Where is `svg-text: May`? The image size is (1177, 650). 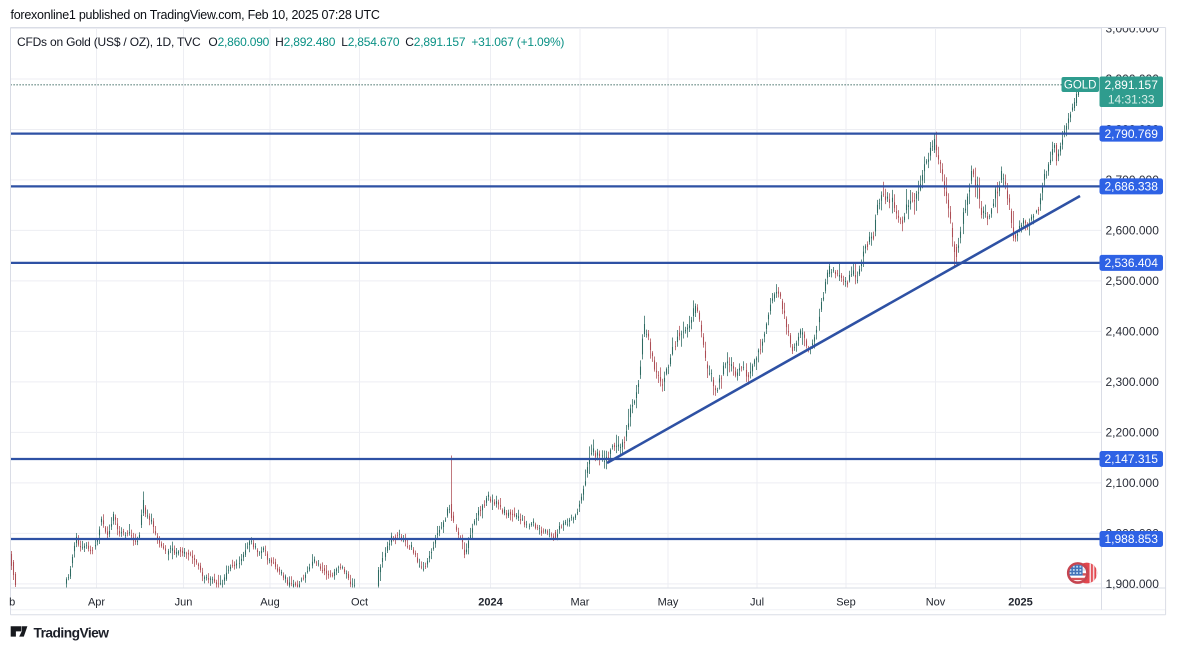
svg-text: May is located at coordinates (668, 603).